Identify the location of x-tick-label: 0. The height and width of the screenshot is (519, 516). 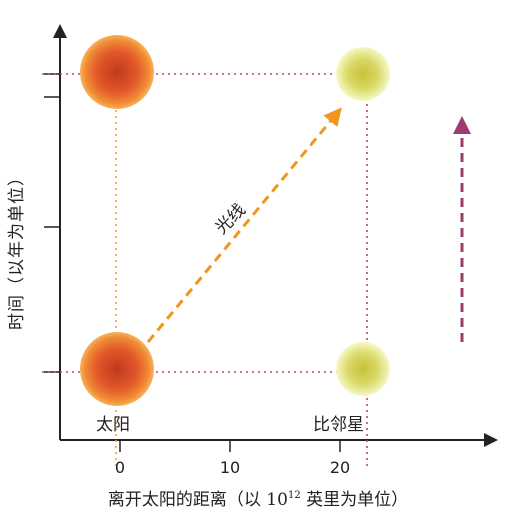
(120, 467).